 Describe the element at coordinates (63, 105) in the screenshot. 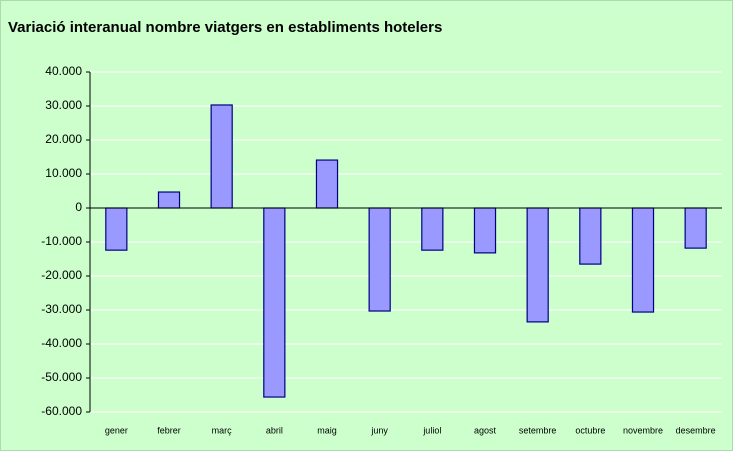

I see `y-tick-label: 30.000` at that location.